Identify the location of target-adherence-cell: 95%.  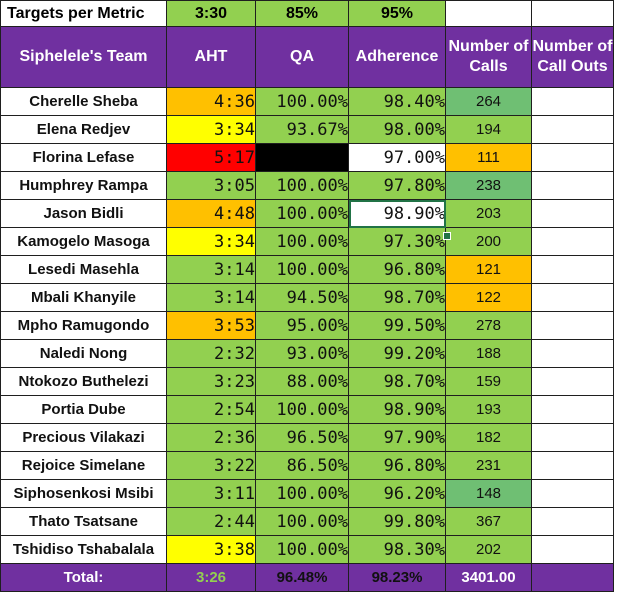
(397, 13).